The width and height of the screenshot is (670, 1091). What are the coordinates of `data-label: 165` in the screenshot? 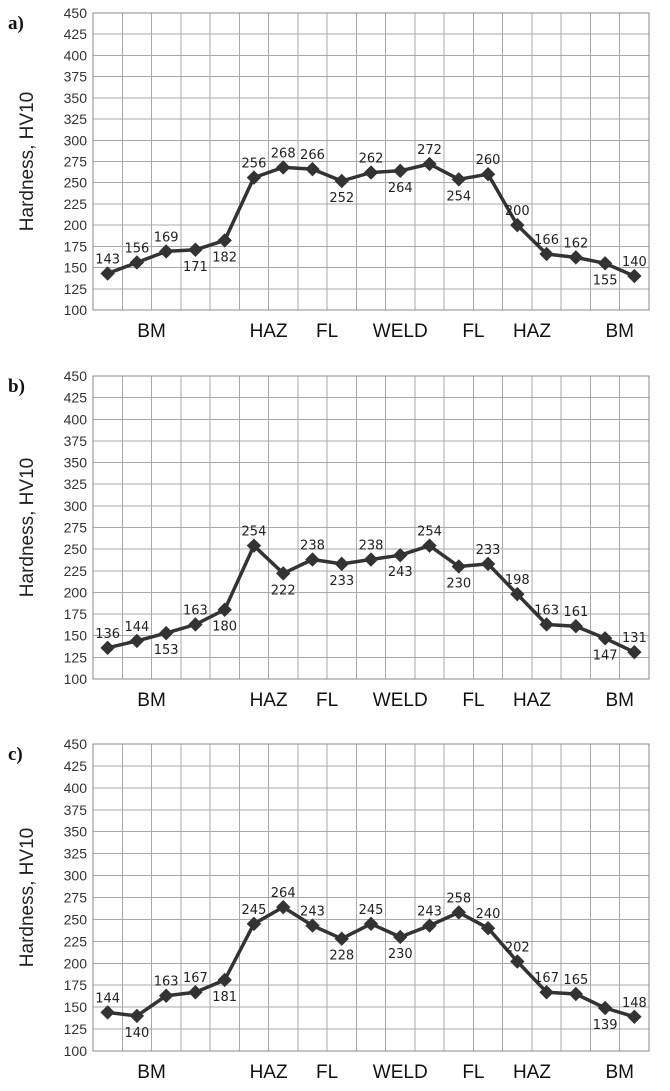 It's located at (575, 980).